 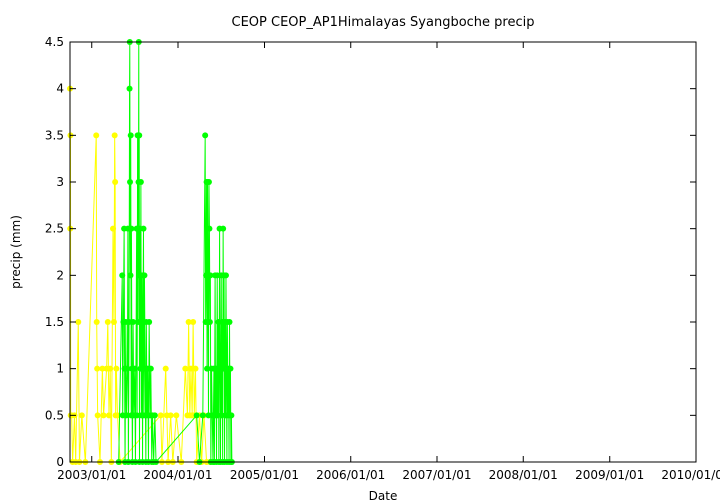 What do you see at coordinates (54, 415) in the screenshot?
I see `y-tick-label: 0.5` at bounding box center [54, 415].